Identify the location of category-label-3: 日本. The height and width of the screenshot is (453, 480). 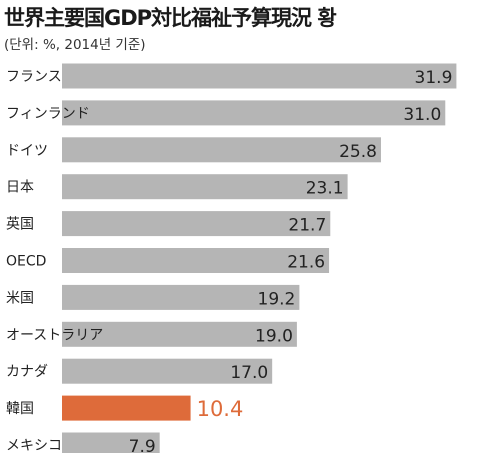
(20, 188).